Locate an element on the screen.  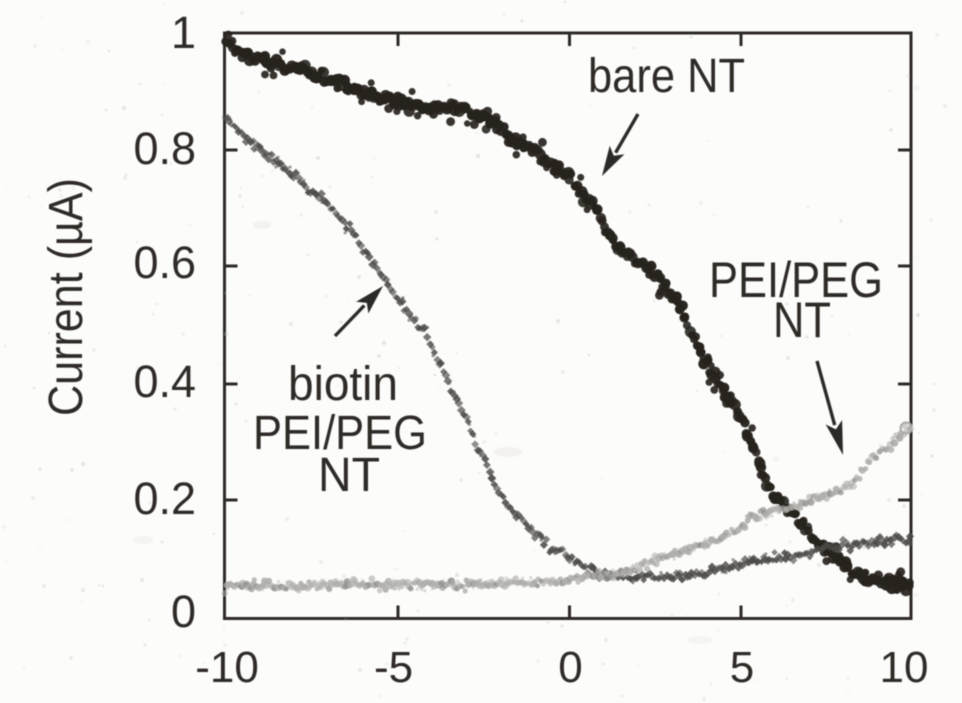
svg-text: 1 is located at coordinates (183, 32).